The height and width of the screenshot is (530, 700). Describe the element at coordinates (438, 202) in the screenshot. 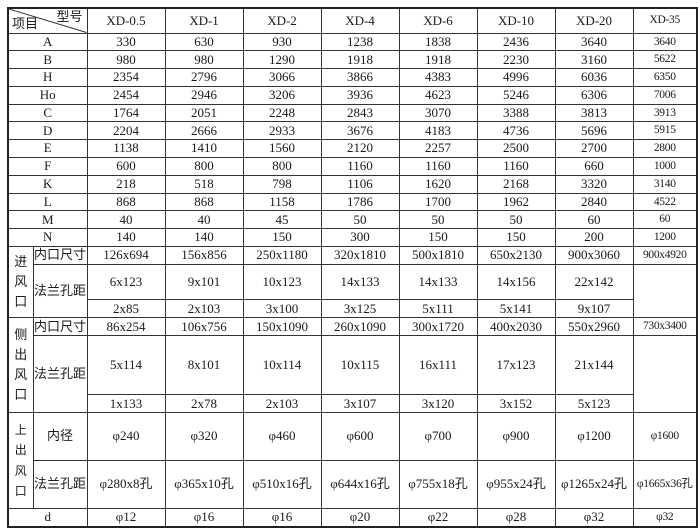

I see `table-cell: 1700` at that location.